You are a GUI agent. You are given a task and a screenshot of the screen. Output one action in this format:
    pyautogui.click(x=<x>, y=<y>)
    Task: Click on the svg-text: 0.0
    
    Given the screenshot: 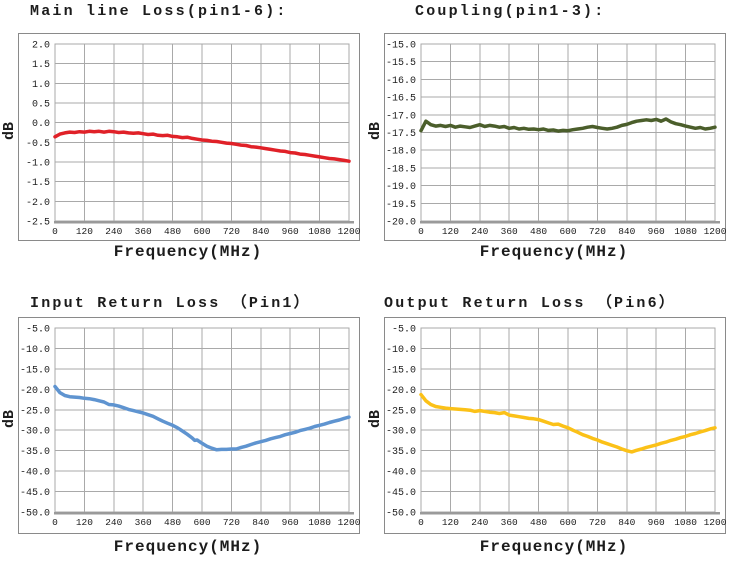 What is the action you would take?
    pyautogui.click(x=41, y=124)
    